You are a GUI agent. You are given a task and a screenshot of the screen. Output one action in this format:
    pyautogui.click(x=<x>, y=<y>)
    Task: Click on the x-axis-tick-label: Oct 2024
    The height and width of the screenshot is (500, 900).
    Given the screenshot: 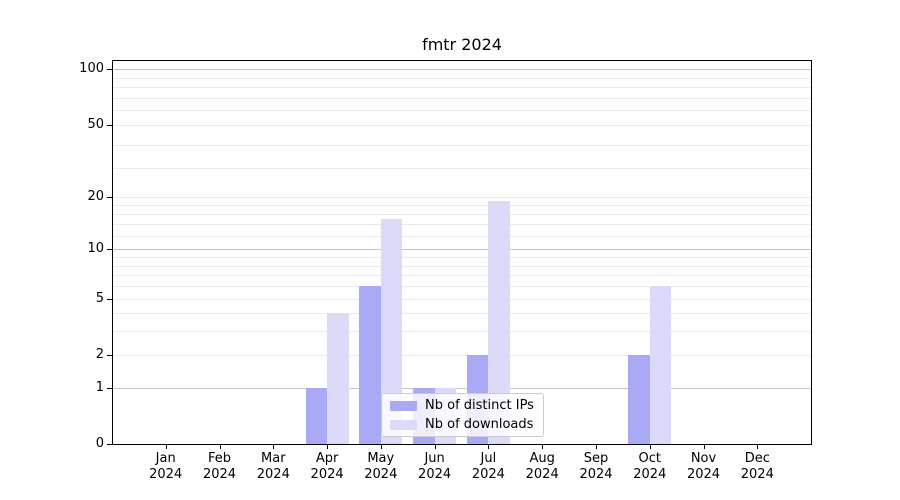 What is the action you would take?
    pyautogui.click(x=650, y=467)
    